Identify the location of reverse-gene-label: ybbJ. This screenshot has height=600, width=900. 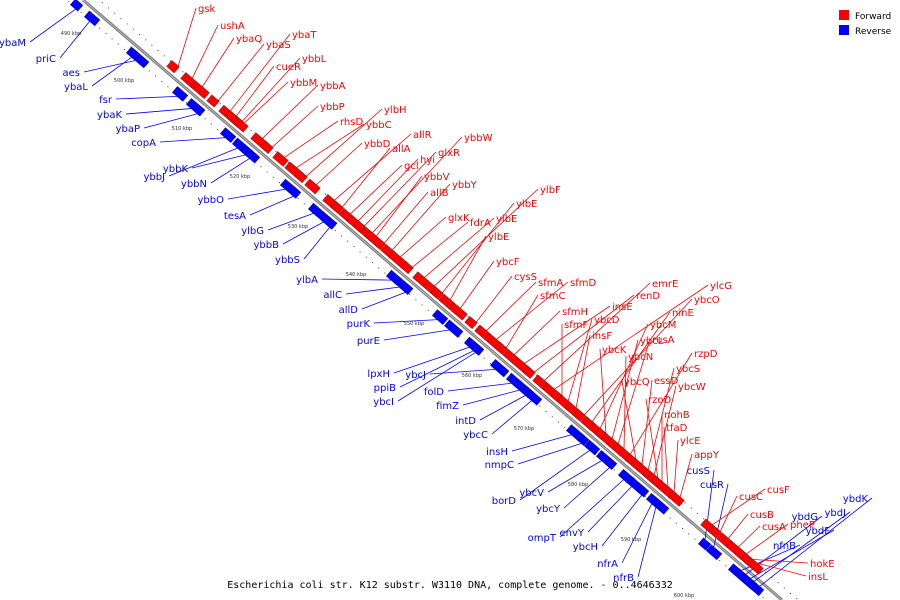
(154, 177).